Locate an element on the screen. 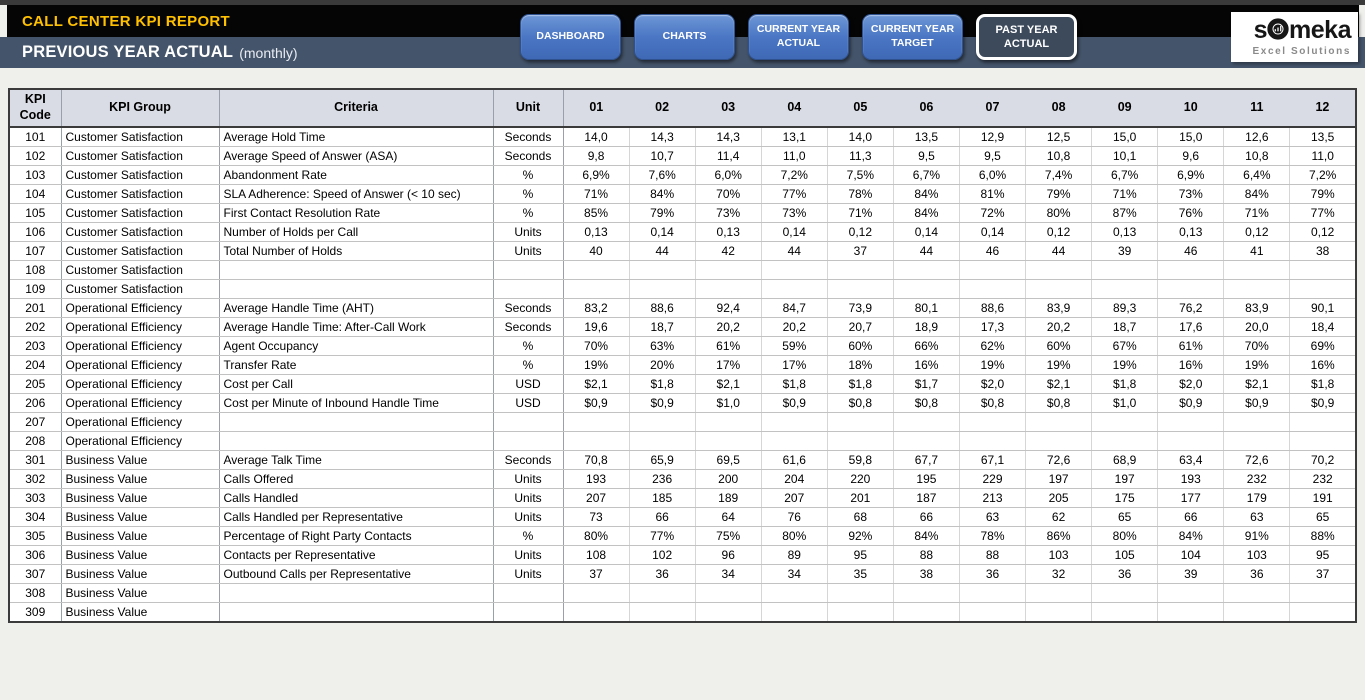 This screenshot has height=700, width=1365. criteria-cell: Cost per Call is located at coordinates (356, 384).